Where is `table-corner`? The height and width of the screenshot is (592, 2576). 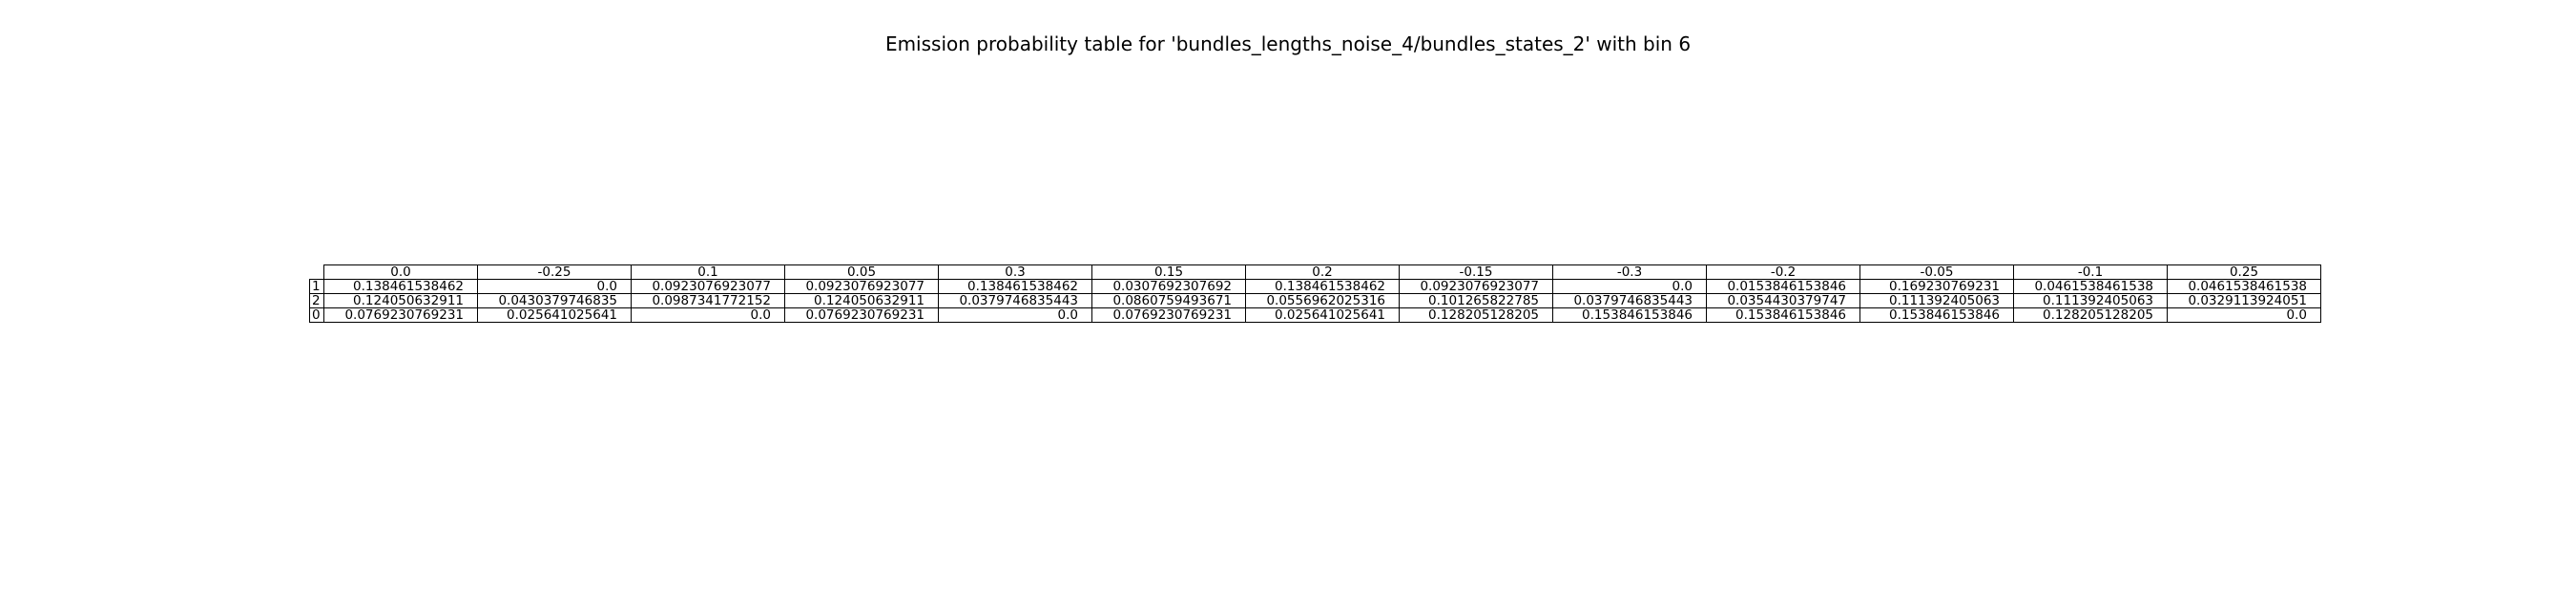
table-corner is located at coordinates (317, 272).